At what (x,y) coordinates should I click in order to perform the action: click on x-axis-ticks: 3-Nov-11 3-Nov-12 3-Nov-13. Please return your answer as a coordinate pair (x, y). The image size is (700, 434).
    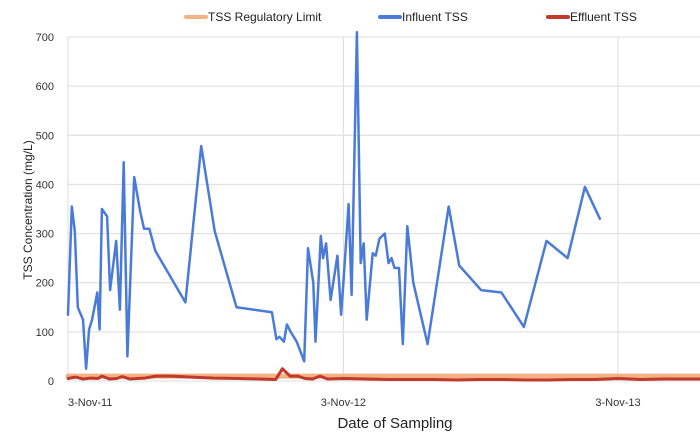
    Looking at the image, I should click on (354, 403).